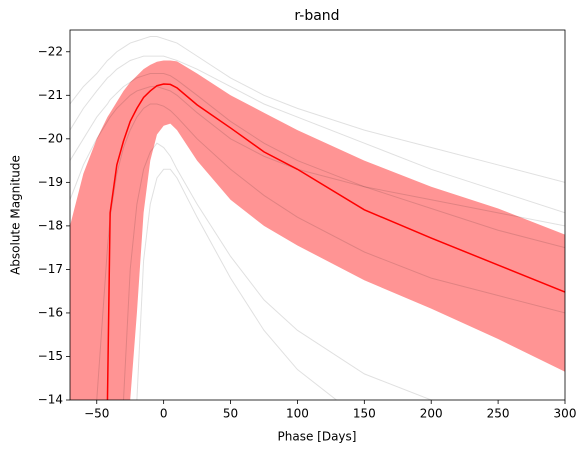 The image size is (587, 453). Describe the element at coordinates (50, 225) in the screenshot. I see `y-tick-label: −18` at that location.